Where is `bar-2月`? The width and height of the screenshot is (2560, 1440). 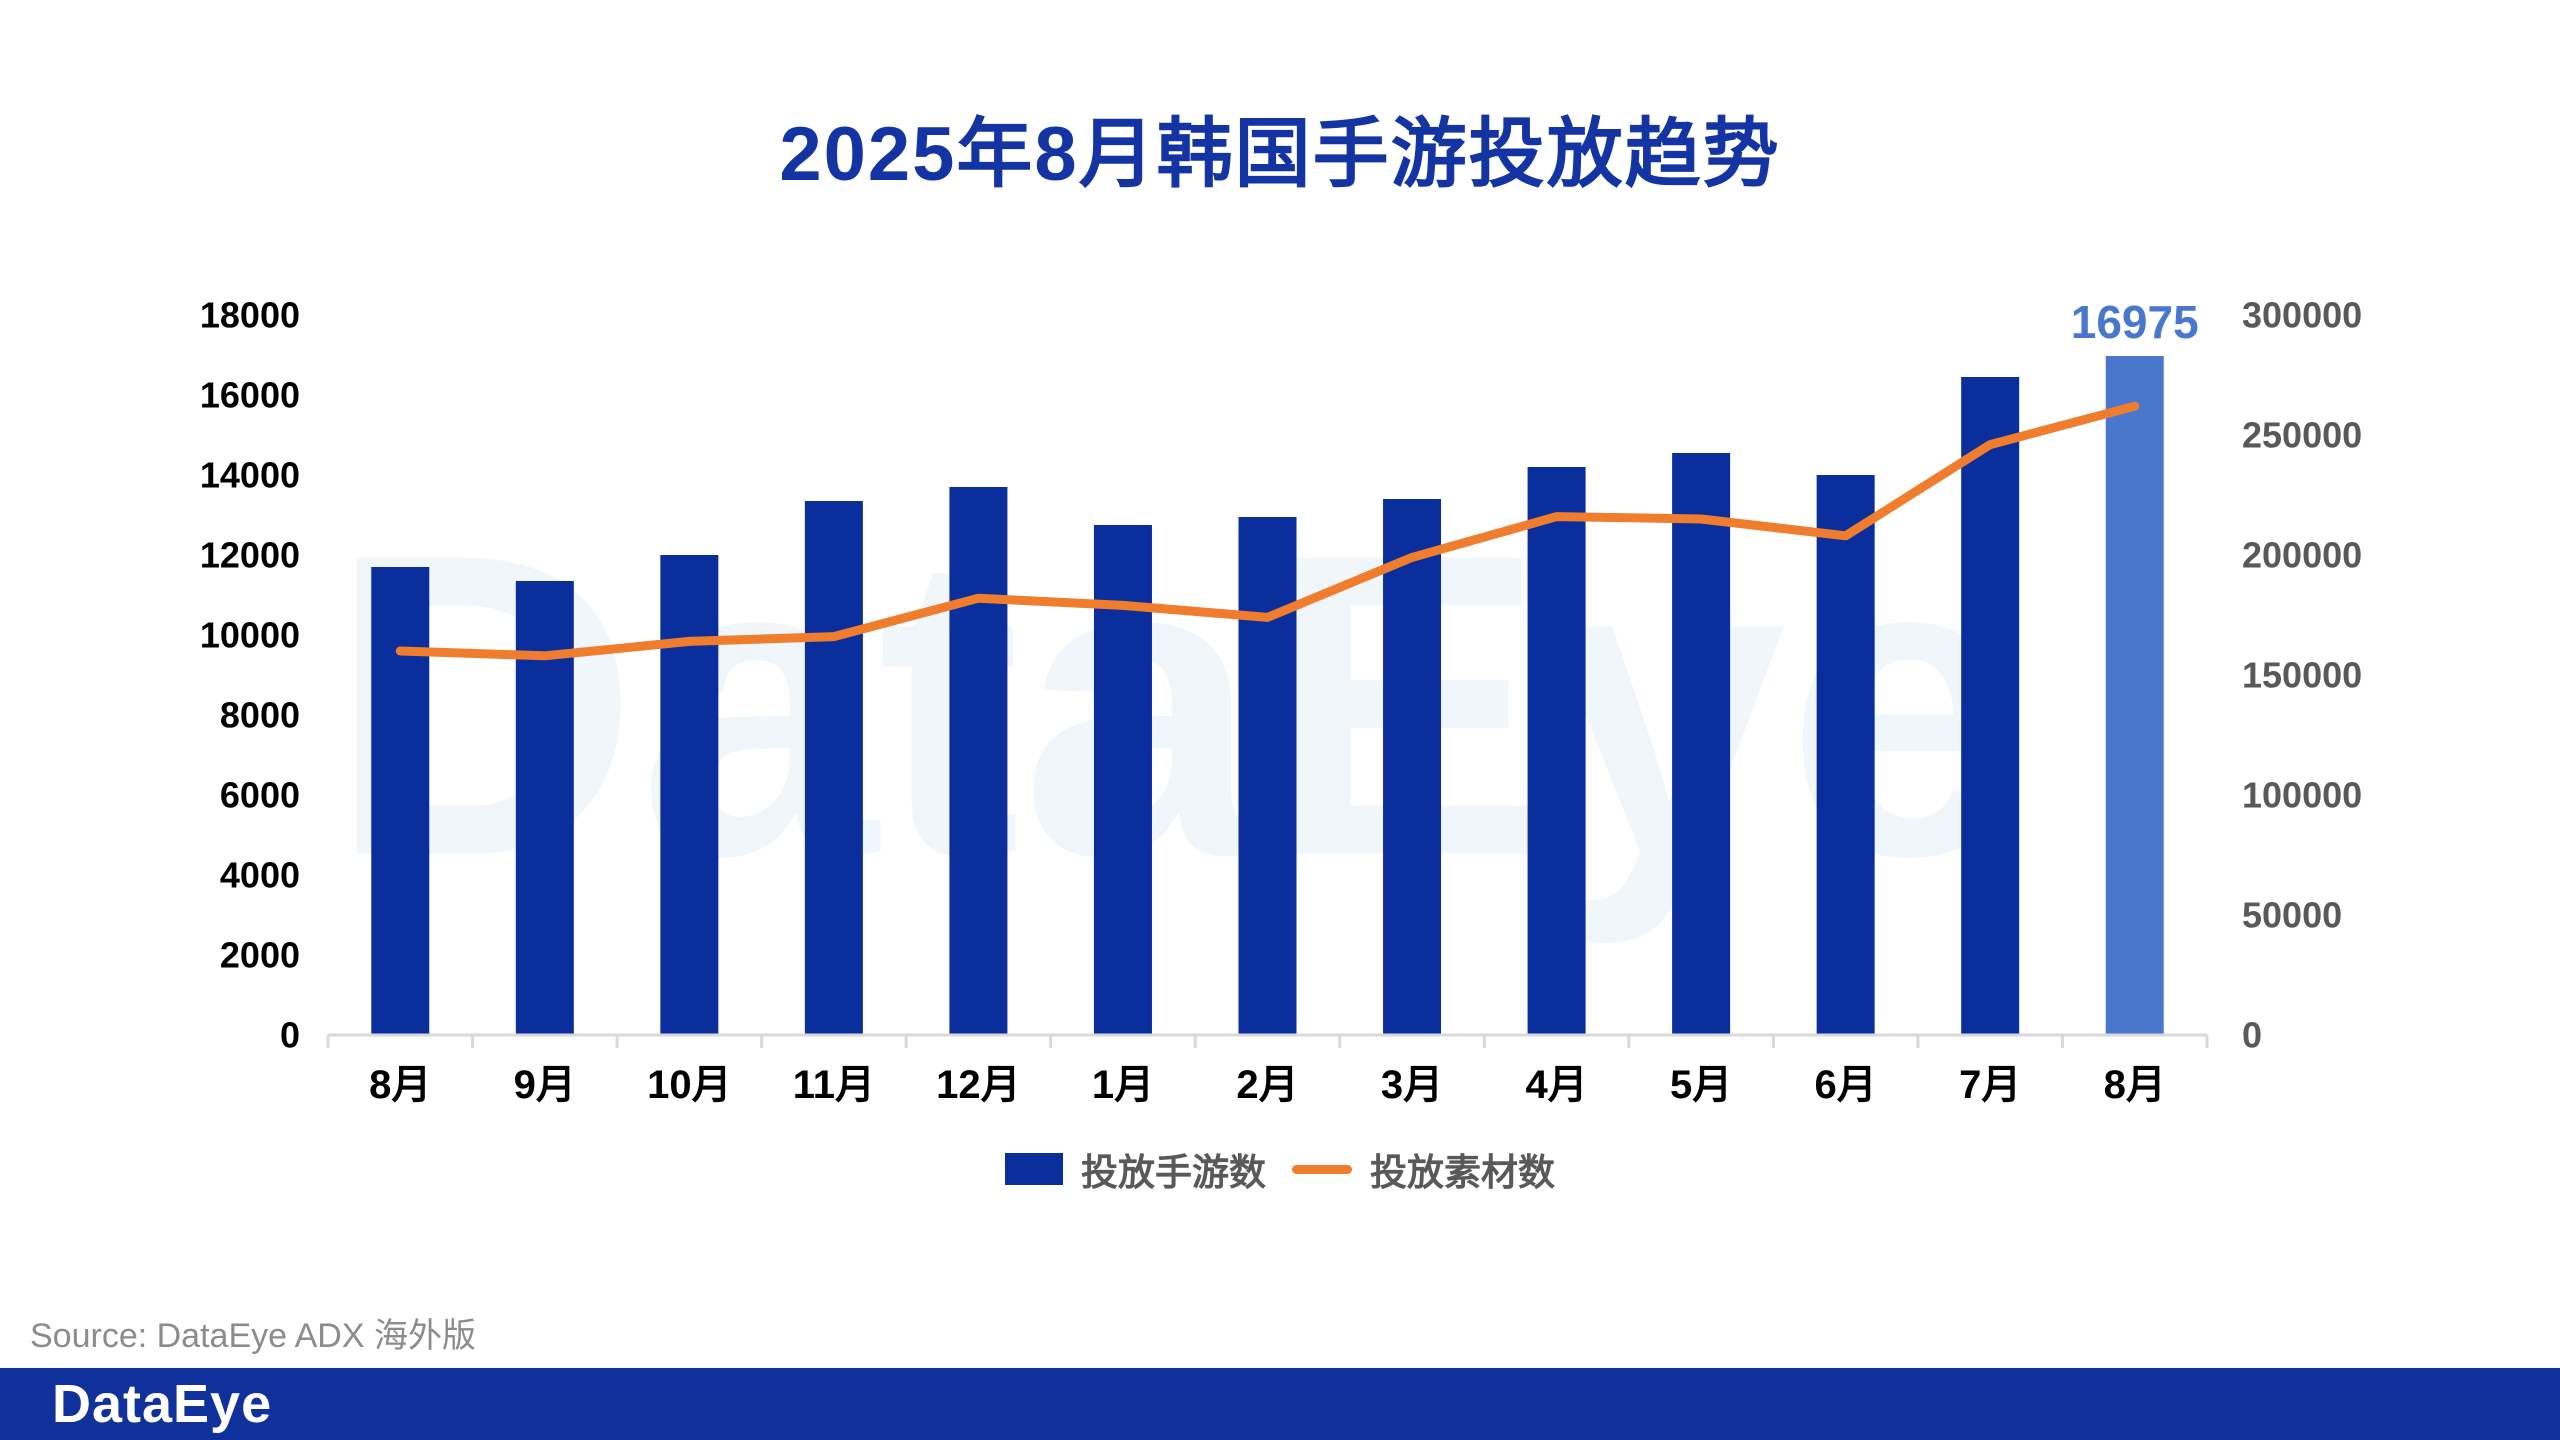 bar-2月 is located at coordinates (1267, 776).